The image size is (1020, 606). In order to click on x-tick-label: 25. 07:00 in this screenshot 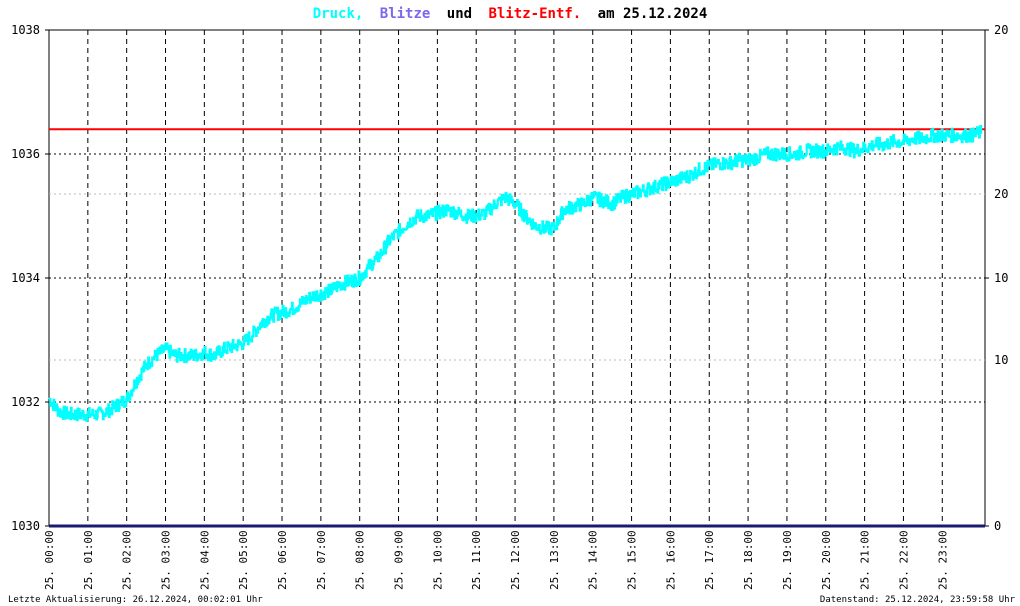, I will do `click(321, 560)`.